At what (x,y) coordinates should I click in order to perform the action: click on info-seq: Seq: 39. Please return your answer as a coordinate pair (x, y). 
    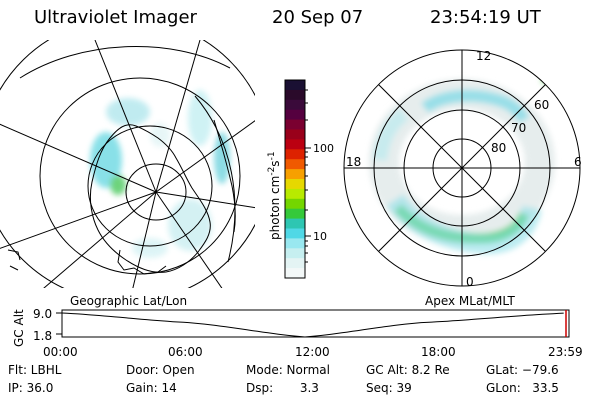
    Looking at the image, I should click on (389, 388).